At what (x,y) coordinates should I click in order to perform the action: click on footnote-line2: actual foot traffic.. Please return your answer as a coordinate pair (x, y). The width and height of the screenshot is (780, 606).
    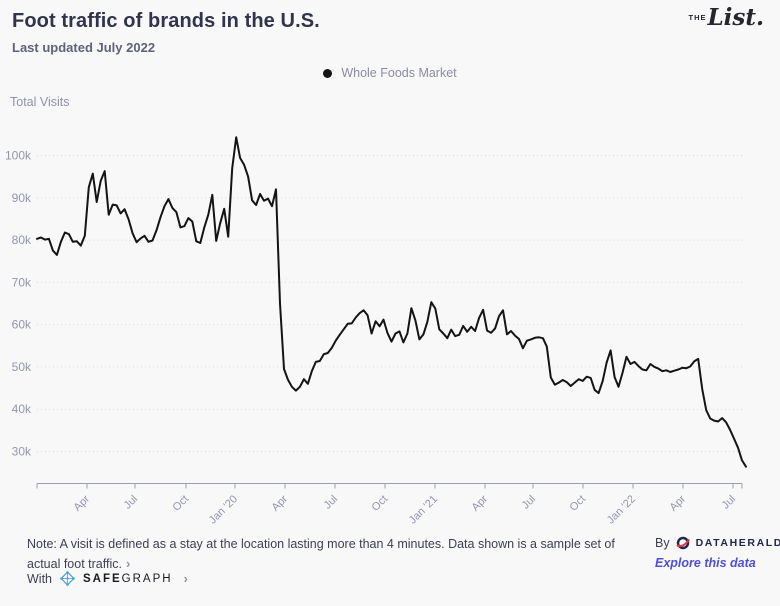
    Looking at the image, I should click on (74, 564).